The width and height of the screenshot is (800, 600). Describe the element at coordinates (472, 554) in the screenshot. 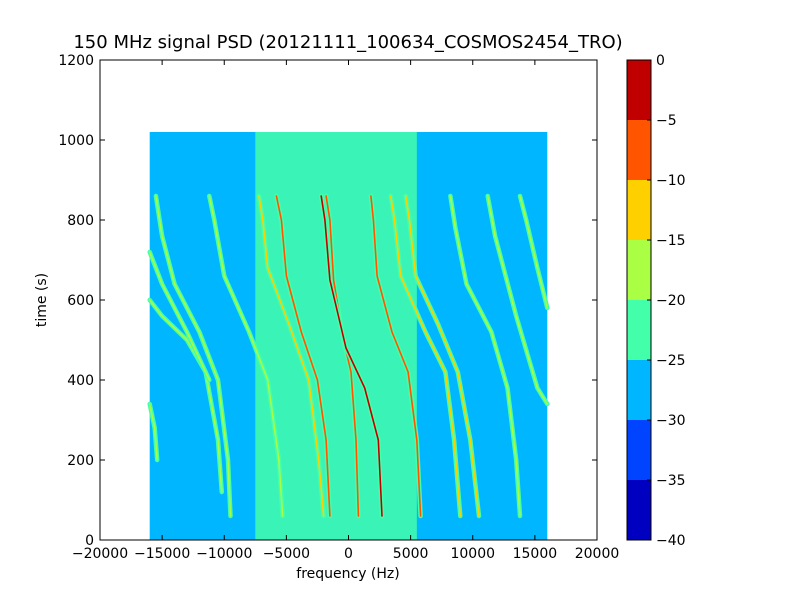

I see `x-tick-label: 10000` at that location.